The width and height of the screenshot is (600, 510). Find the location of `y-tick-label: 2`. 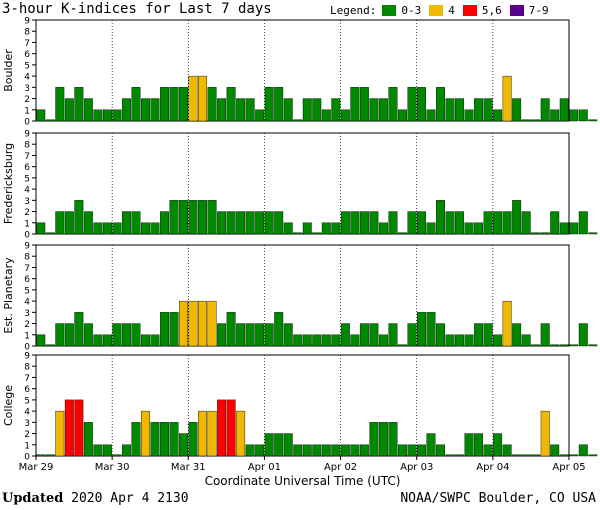

y-tick-label: 2 is located at coordinates (27, 325).